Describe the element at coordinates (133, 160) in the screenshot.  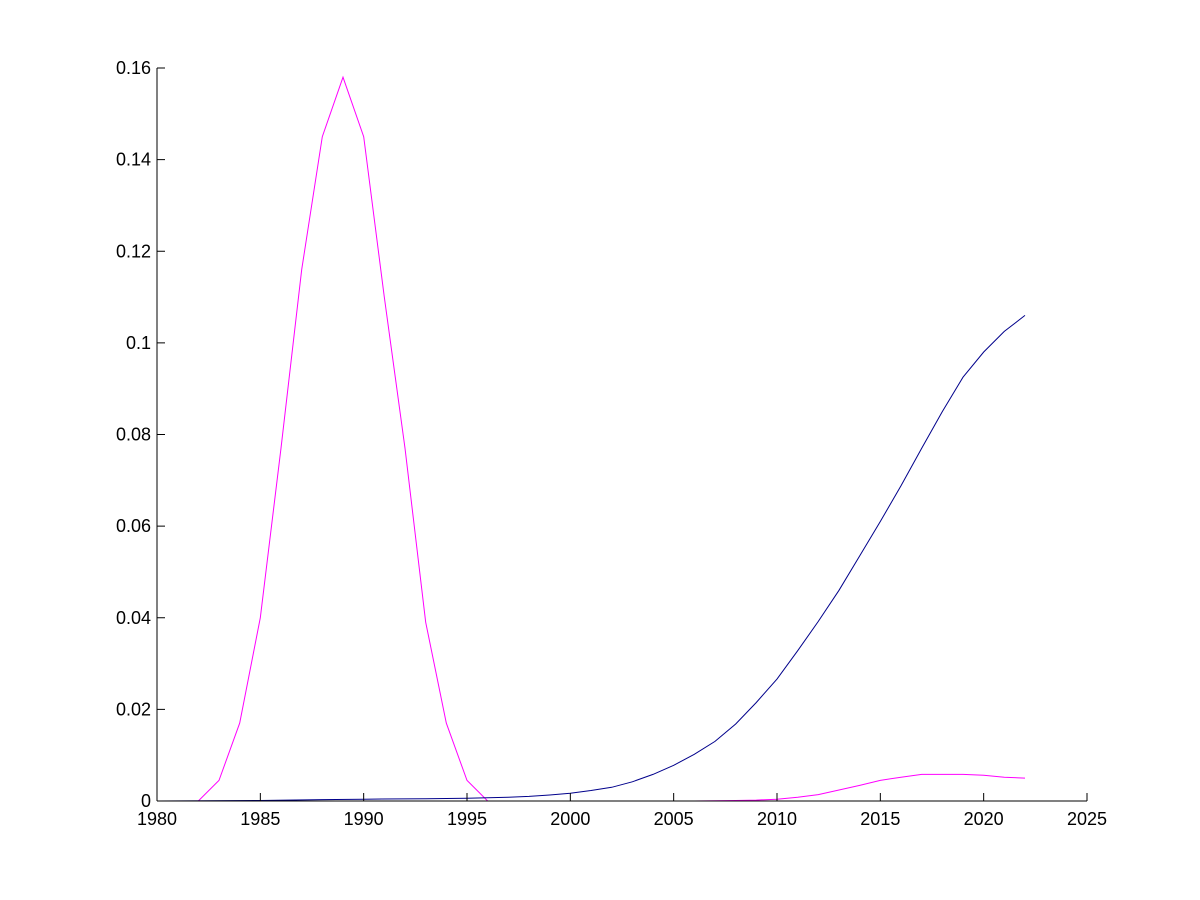
I see `y-tick-label: 0.14` at that location.